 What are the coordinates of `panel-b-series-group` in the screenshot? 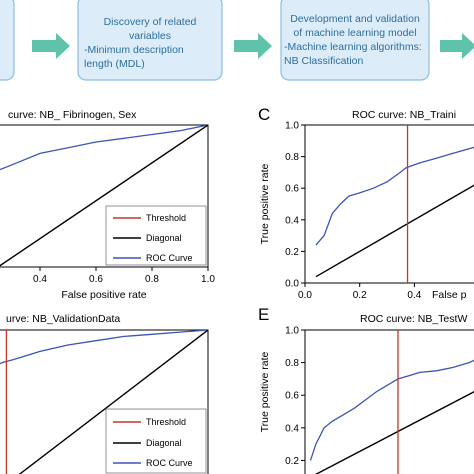 It's located at (104, 196).